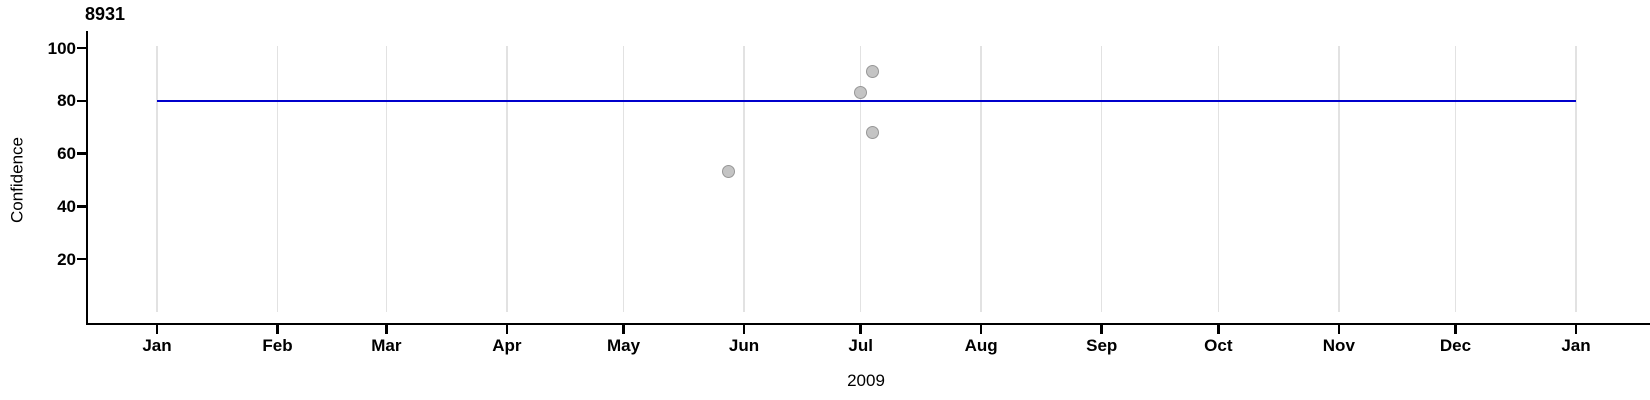 The height and width of the screenshot is (400, 1650). I want to click on x-tick-label: Dec, so click(1455, 345).